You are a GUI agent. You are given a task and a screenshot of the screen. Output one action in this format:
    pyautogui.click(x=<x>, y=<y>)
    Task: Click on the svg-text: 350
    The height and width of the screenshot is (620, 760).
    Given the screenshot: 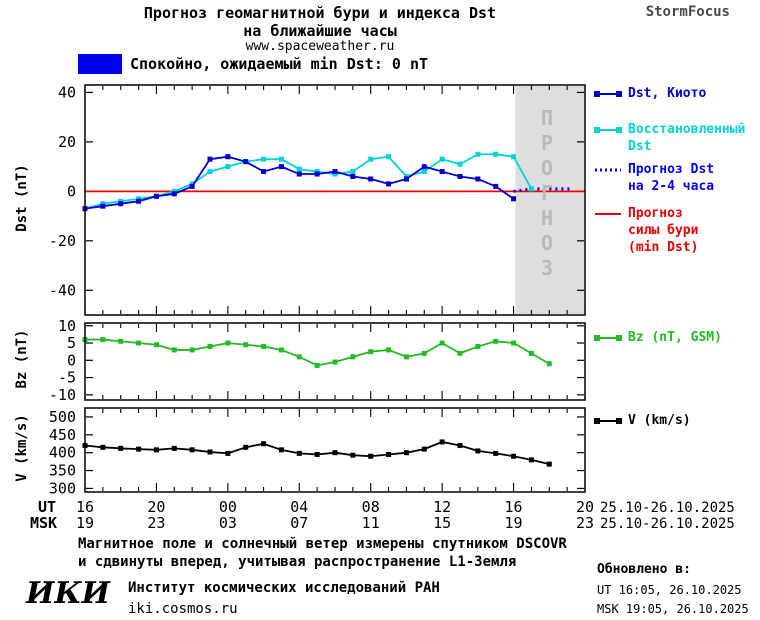 What is the action you would take?
    pyautogui.click(x=62, y=471)
    